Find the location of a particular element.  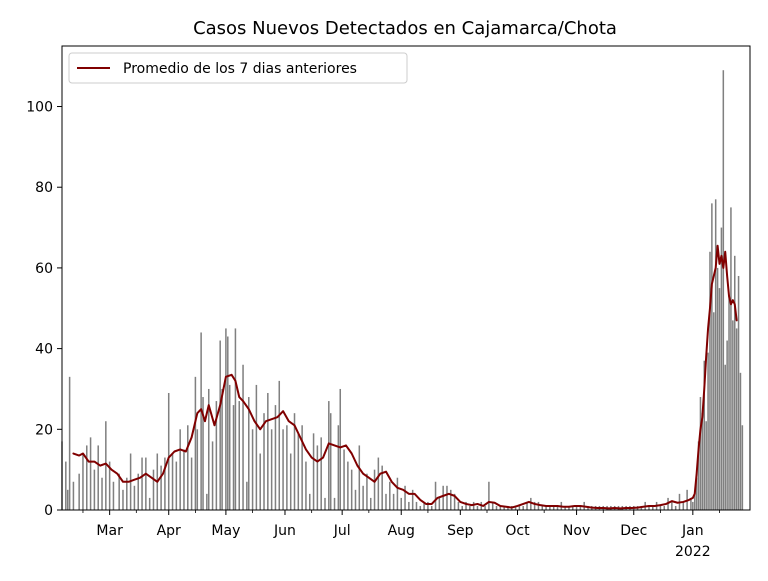

x-tick-label: Aug is located at coordinates (401, 531).